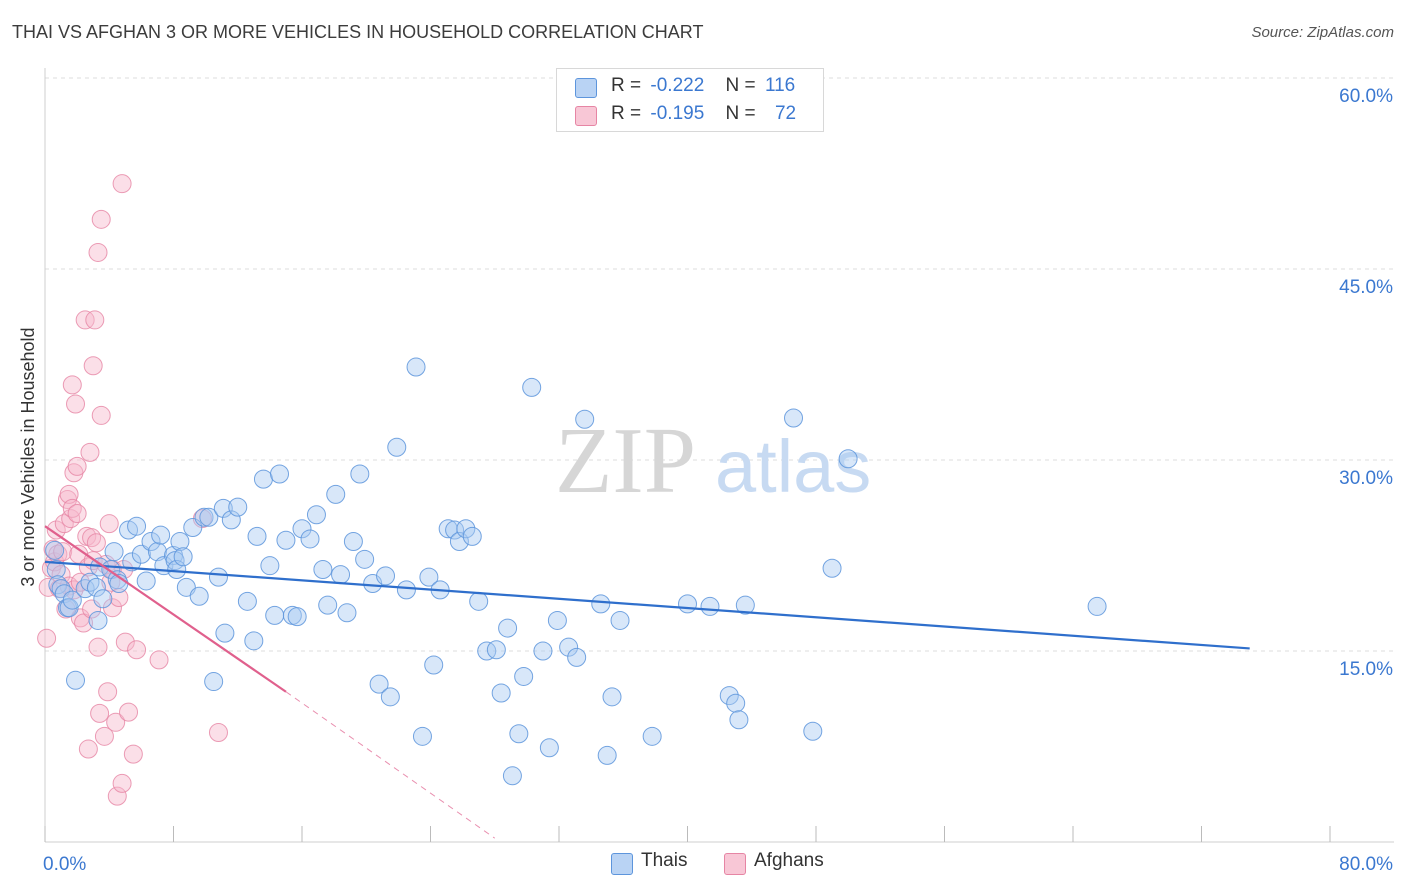 Image resolution: width=1406 pixels, height=892 pixels. What do you see at coordinates (793, 466) in the screenshot?
I see `watermark-atlas: atlas` at bounding box center [793, 466].